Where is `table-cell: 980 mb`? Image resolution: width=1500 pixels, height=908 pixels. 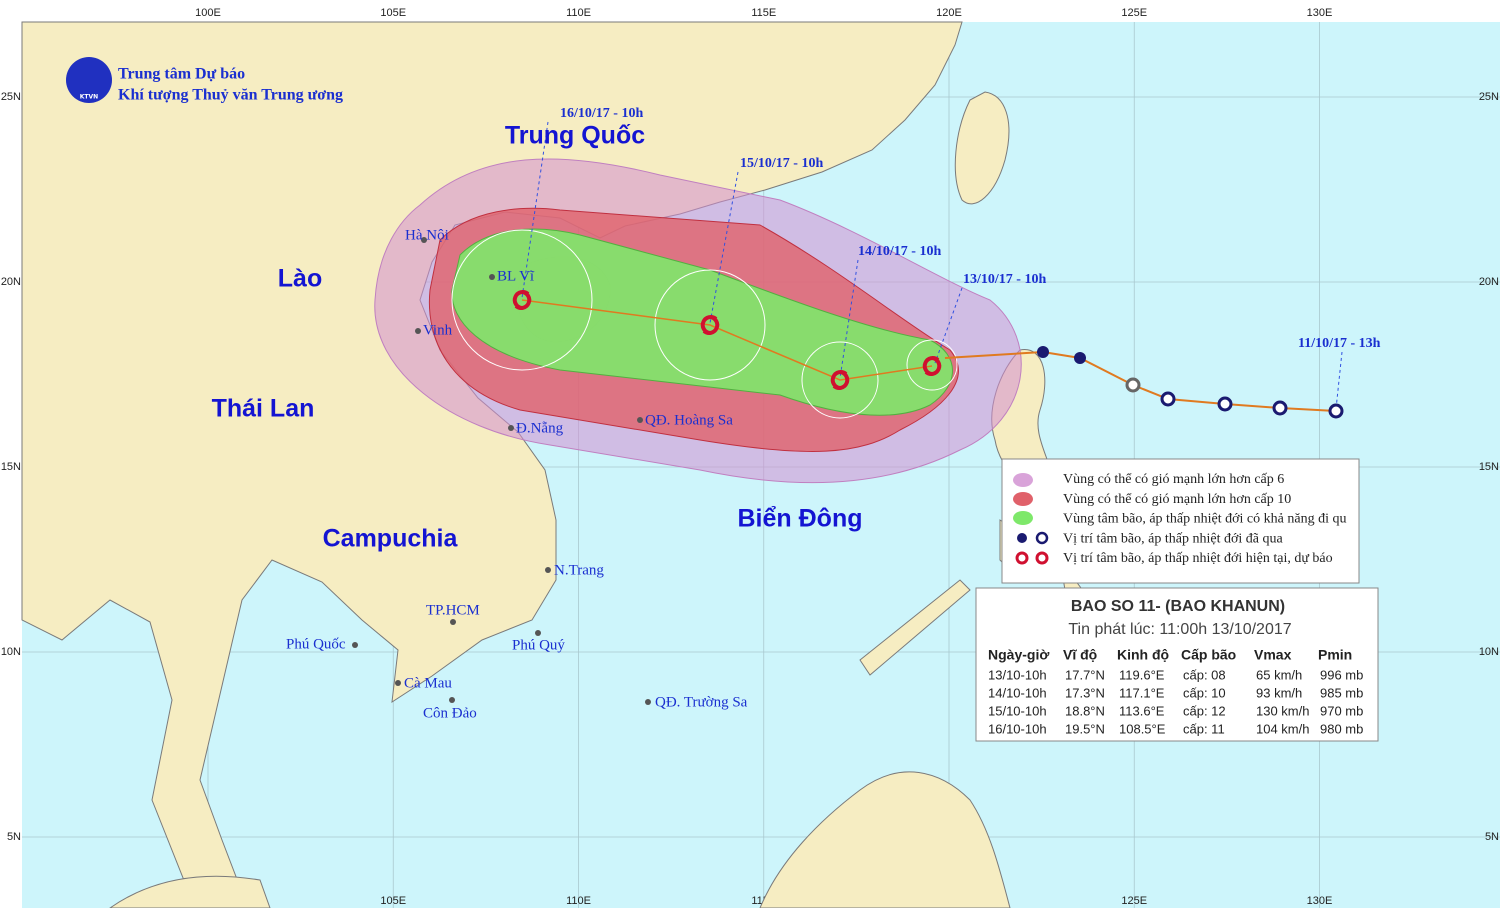 table-cell: 980 mb is located at coordinates (1341, 728).